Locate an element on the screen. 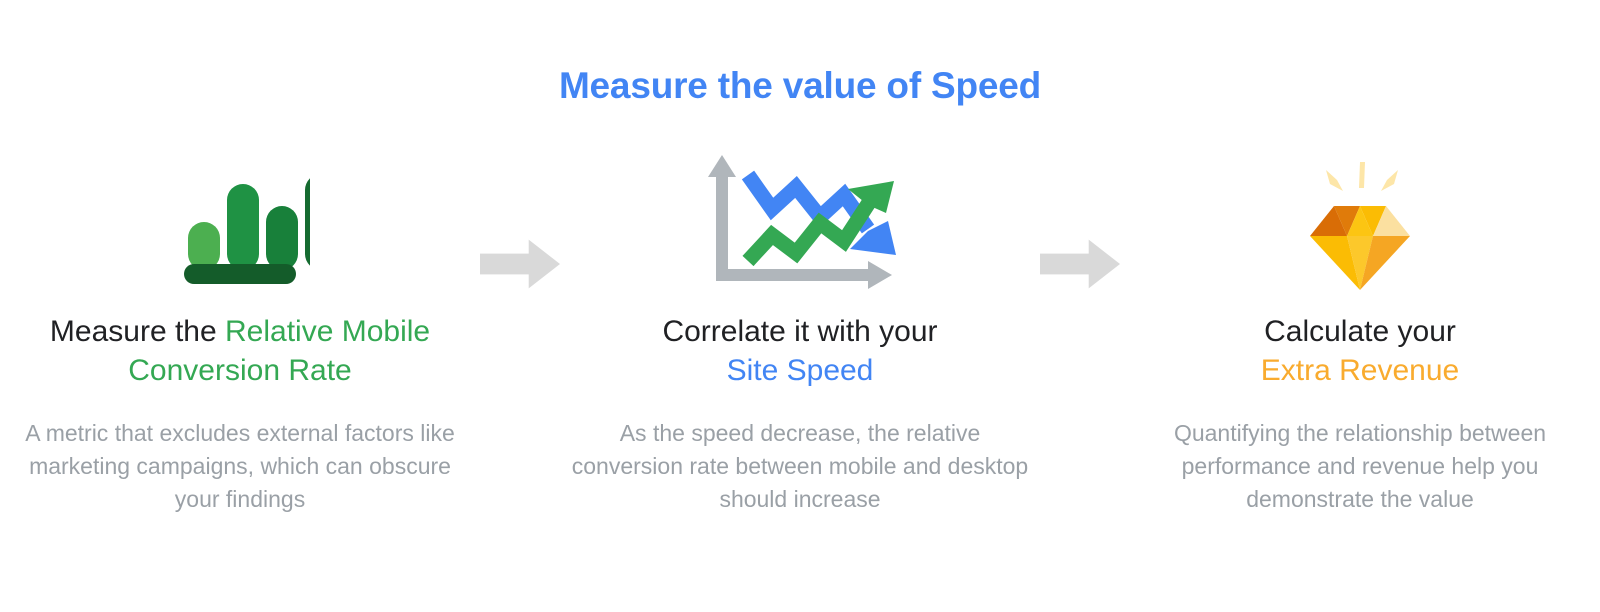 The width and height of the screenshot is (1600, 612). step-3-icon-slot is located at coordinates (1360, 225).